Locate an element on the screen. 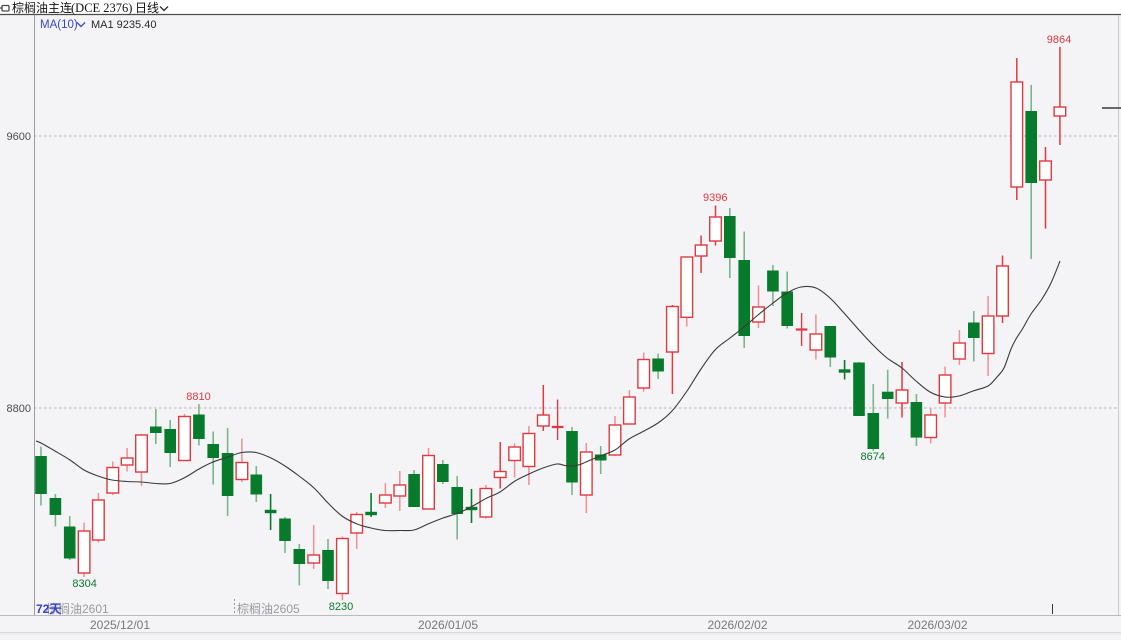 The image size is (1121, 640). svg-text: 9864 is located at coordinates (1059, 40).